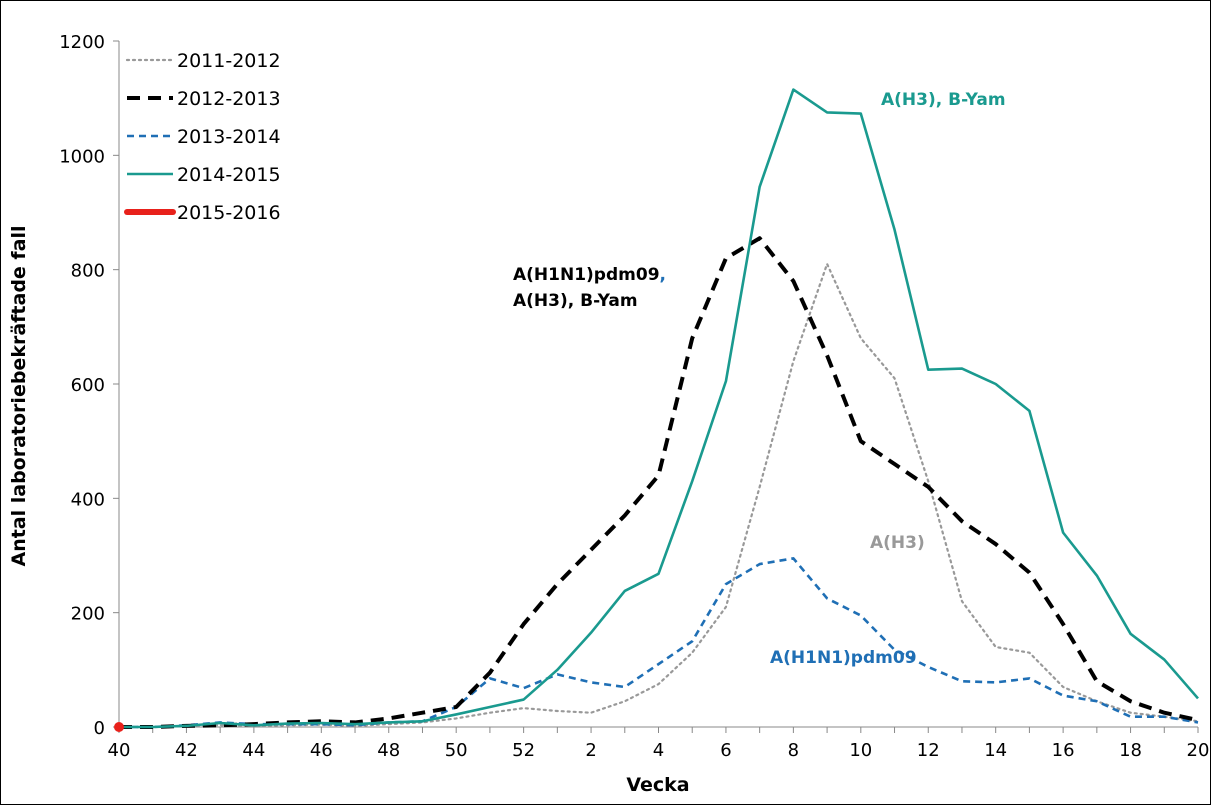 The width and height of the screenshot is (1211, 808). Describe the element at coordinates (88, 271) in the screenshot. I see `y-tick-label: 800` at that location.